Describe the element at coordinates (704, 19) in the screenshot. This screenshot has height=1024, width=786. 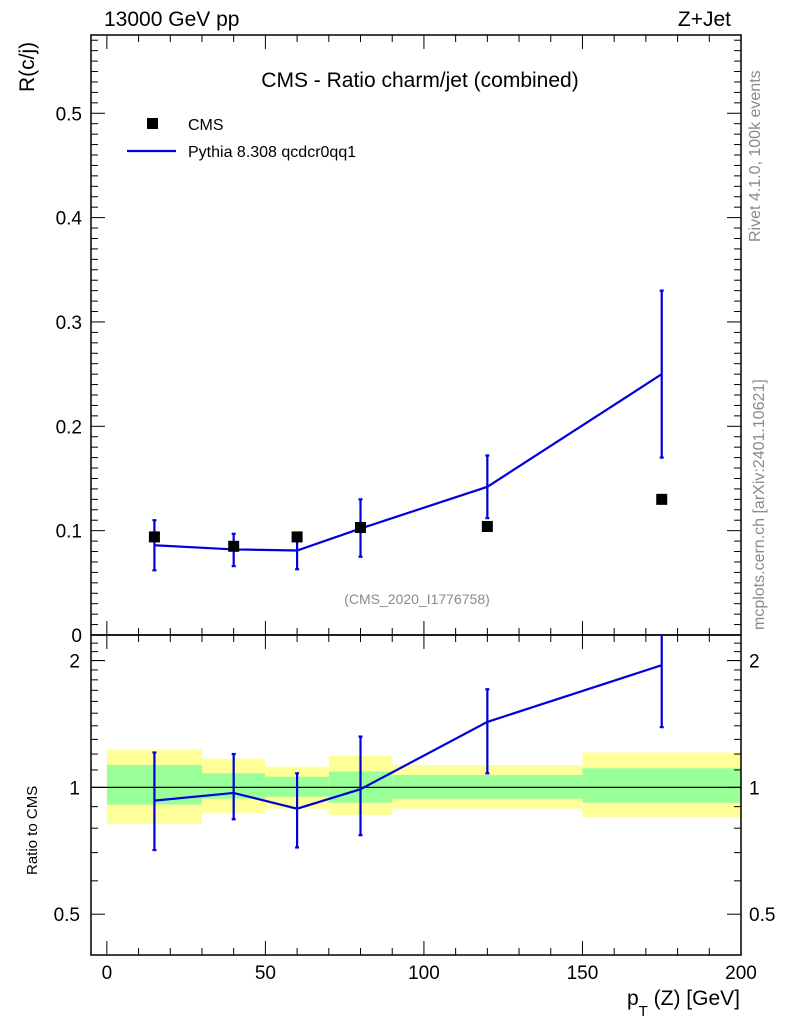
I see `header-right: Z+Jet` at that location.